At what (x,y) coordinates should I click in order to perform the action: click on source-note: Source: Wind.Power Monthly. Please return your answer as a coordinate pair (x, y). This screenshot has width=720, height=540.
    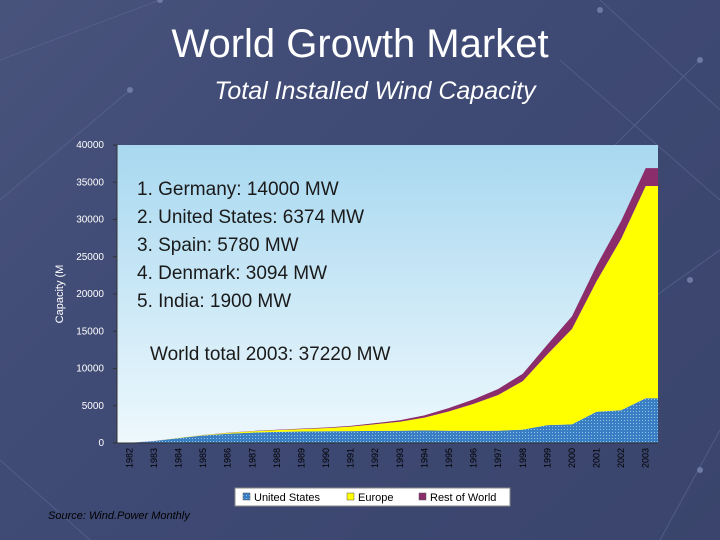
    Looking at the image, I should click on (119, 516).